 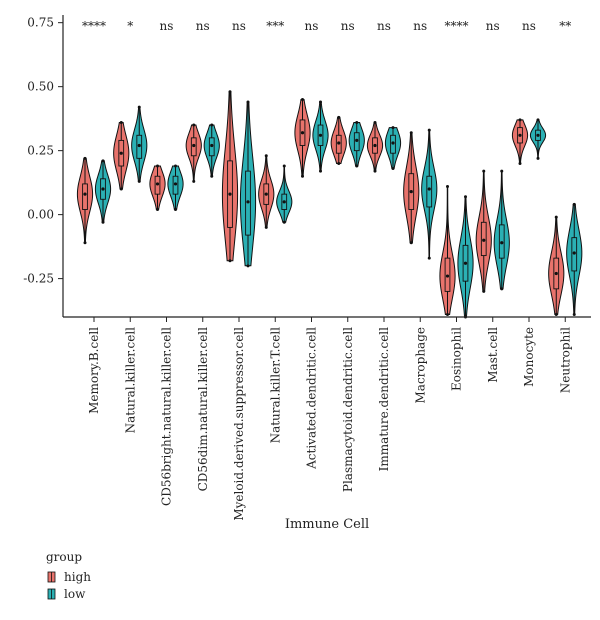 What do you see at coordinates (40, 151) in the screenshot?
I see `y-tick-label: 0.25` at bounding box center [40, 151].